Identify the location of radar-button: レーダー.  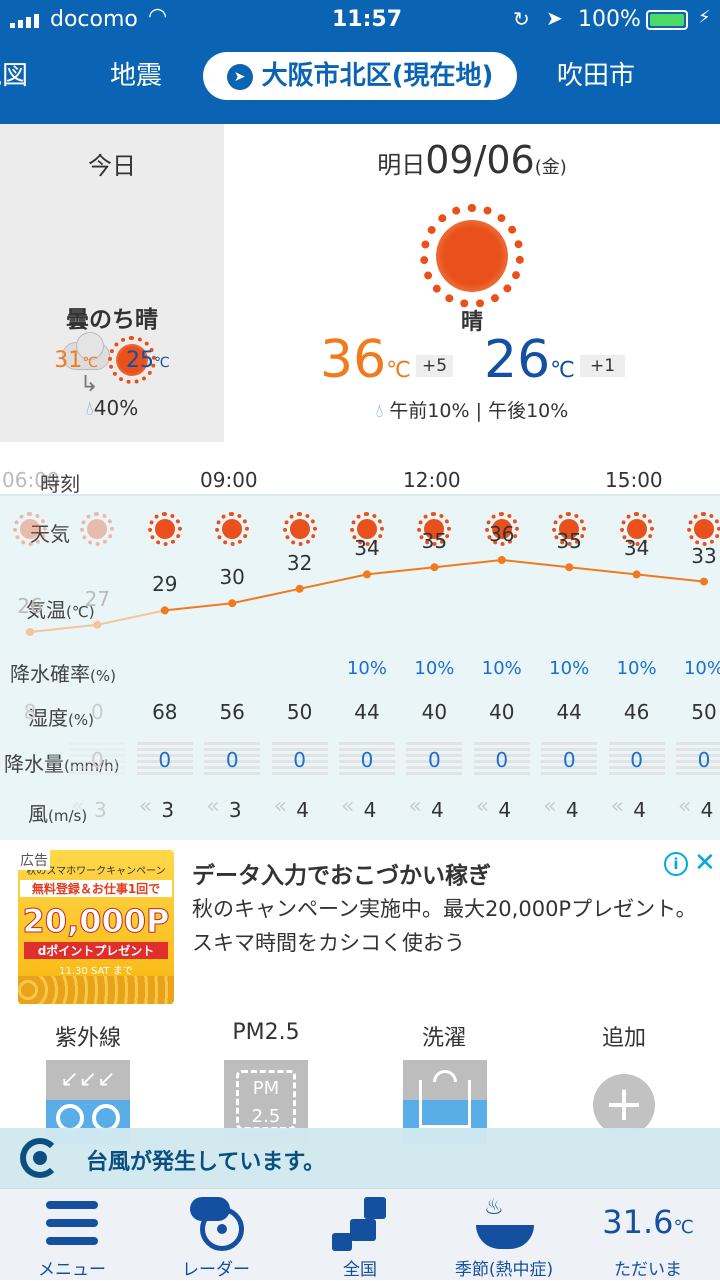
(216, 1235).